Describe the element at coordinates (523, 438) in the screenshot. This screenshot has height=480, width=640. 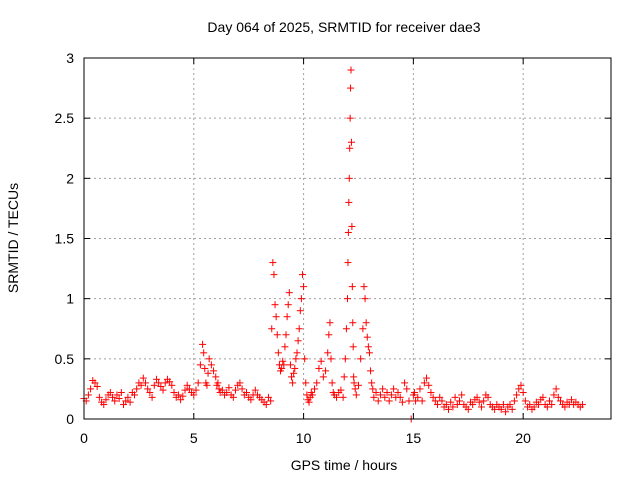
I see `x-tick-label: 20` at that location.